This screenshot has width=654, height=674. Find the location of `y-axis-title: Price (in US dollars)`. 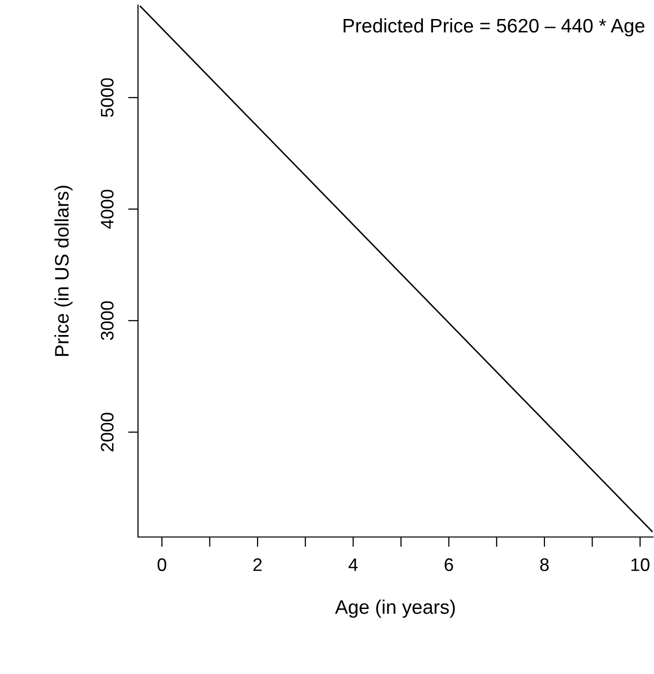

y-axis-title: Price (in US dollars) is located at coordinates (63, 271).